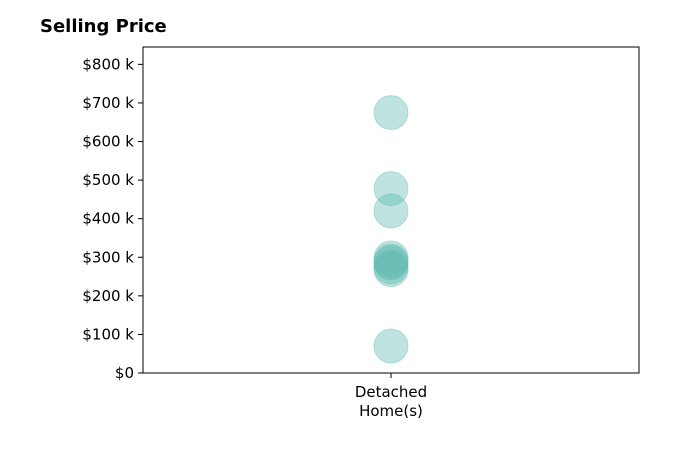 Image resolution: width=679 pixels, height=462 pixels. Describe the element at coordinates (391, 401) in the screenshot. I see `x-tick-label: Detached Home(s)` at that location.